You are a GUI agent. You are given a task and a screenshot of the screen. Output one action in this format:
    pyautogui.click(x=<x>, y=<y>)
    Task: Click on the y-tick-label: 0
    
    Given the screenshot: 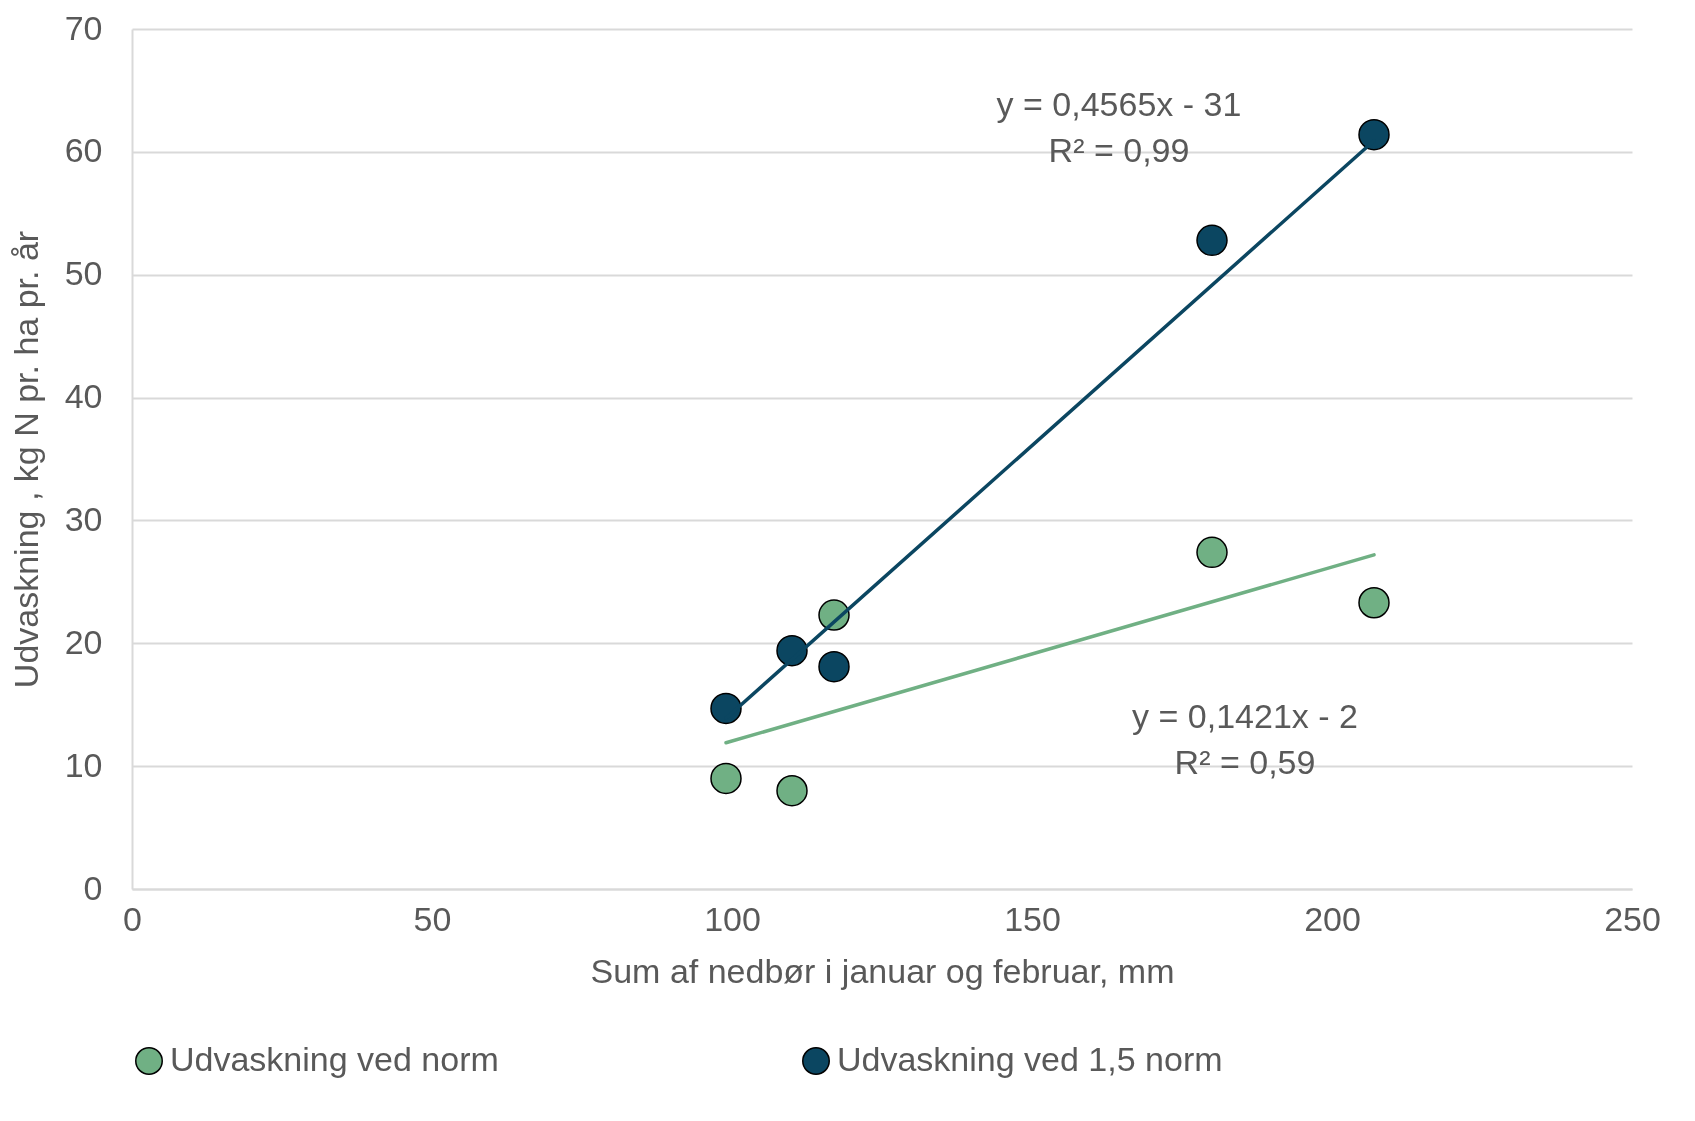 What is the action you would take?
    pyautogui.click(x=93, y=887)
    